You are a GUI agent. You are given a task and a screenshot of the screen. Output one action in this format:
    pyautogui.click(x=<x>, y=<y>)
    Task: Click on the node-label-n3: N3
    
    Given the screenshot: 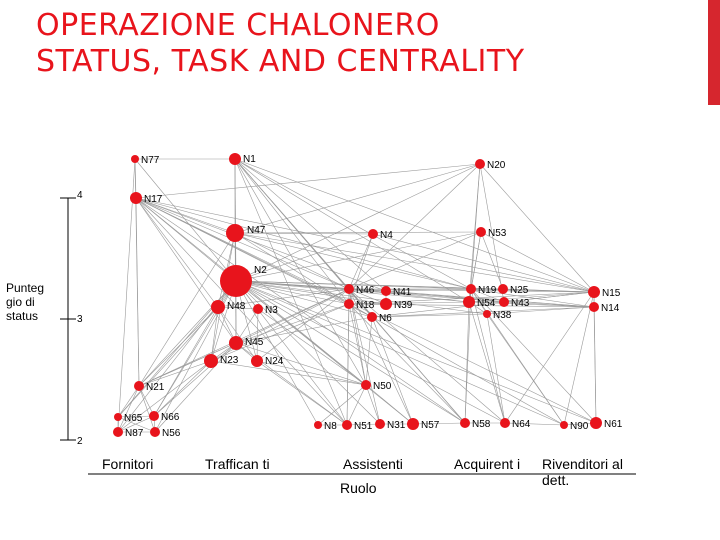 What is the action you would take?
    pyautogui.click(x=271, y=310)
    